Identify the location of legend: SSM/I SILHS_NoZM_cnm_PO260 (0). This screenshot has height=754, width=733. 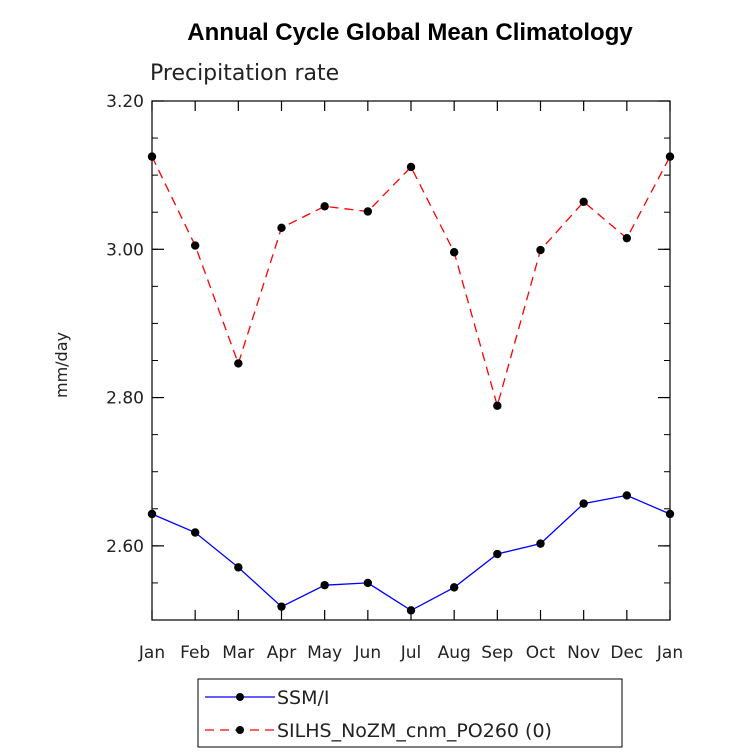
(410, 713).